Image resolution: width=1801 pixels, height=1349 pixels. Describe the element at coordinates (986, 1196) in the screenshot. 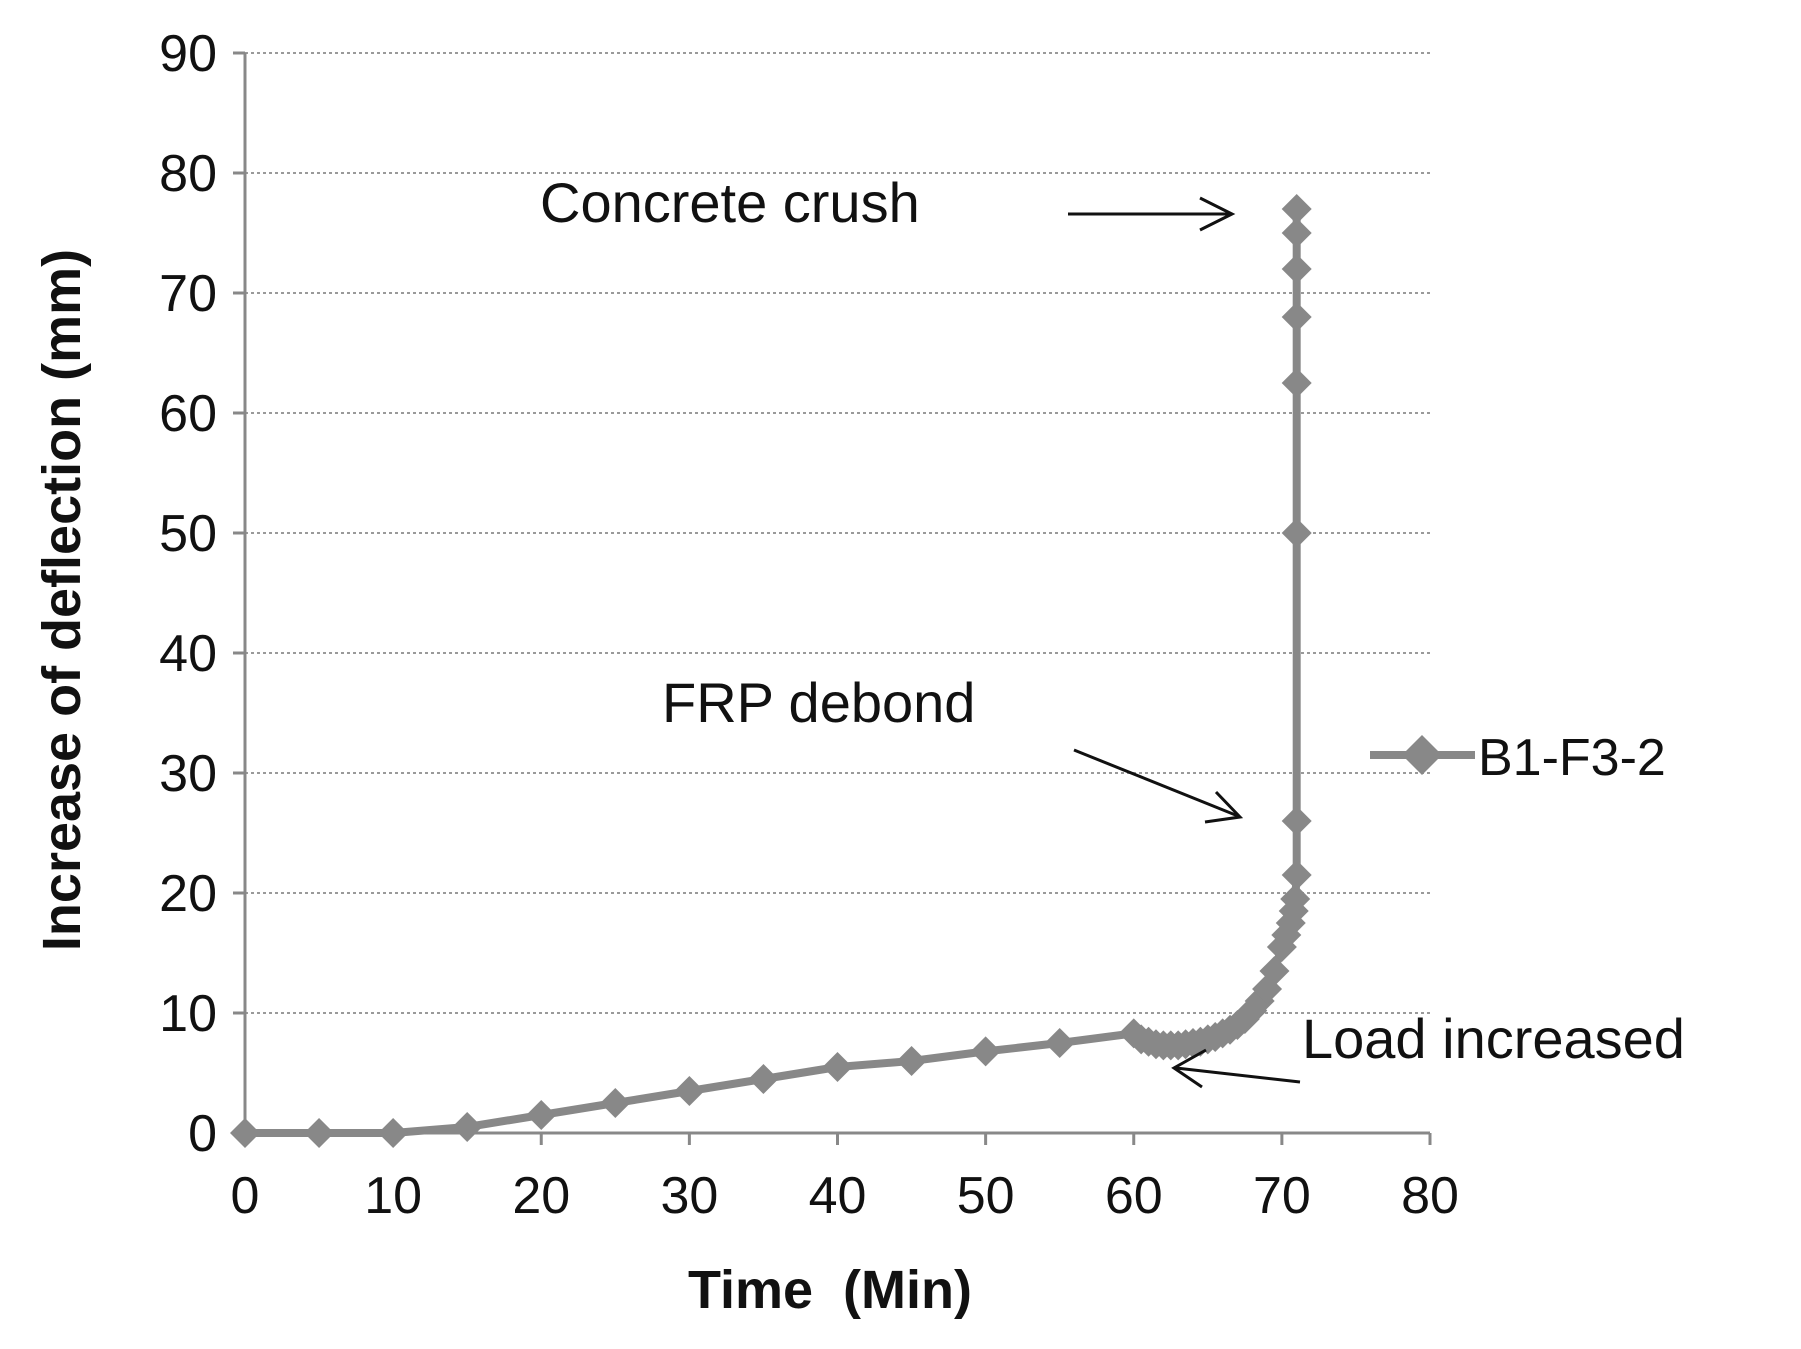

I see `x-tick-label-50: 50` at that location.